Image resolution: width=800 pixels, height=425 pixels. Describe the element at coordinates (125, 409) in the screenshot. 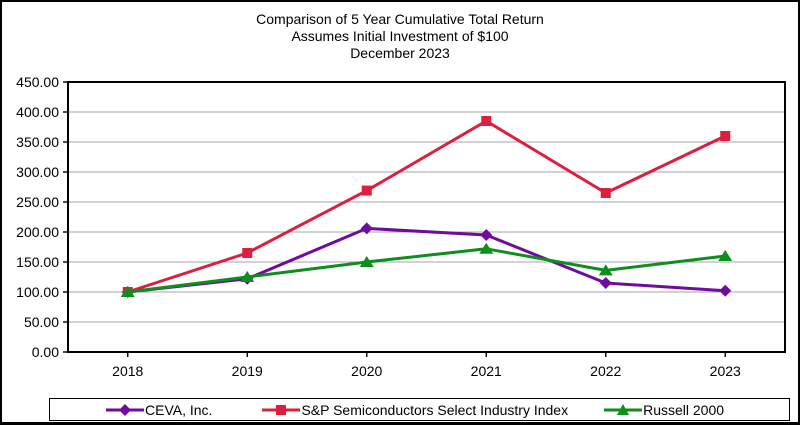

I see `legend-marker-diamond` at that location.